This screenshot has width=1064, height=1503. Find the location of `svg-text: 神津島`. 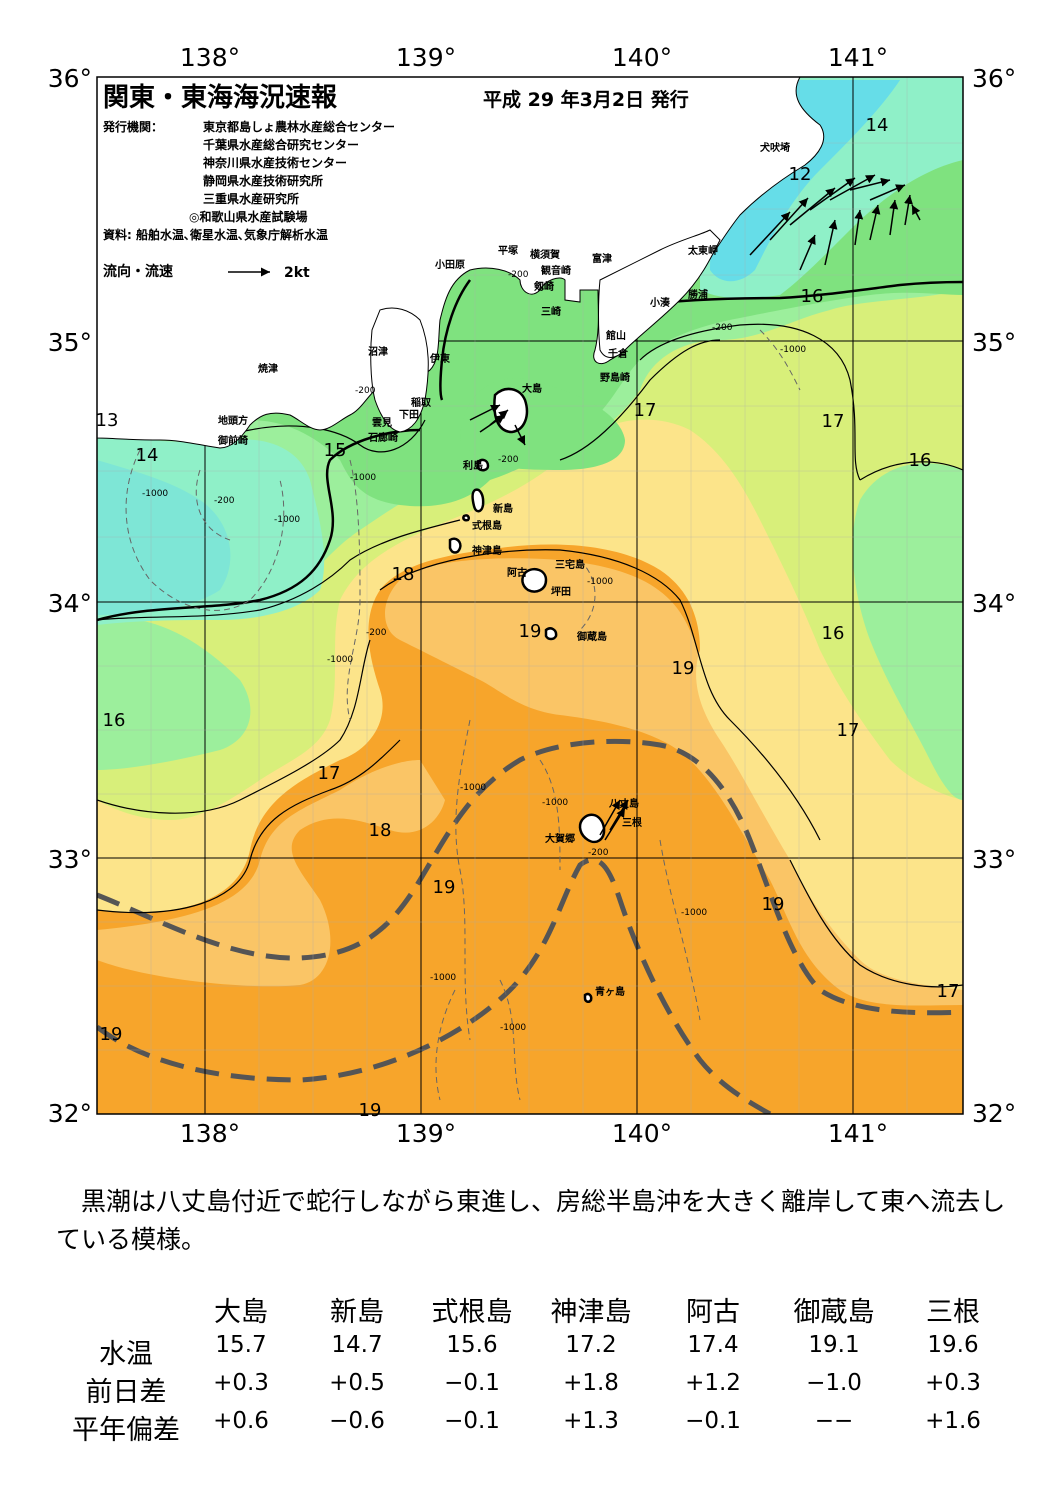

svg-text: 神津島 is located at coordinates (487, 550).